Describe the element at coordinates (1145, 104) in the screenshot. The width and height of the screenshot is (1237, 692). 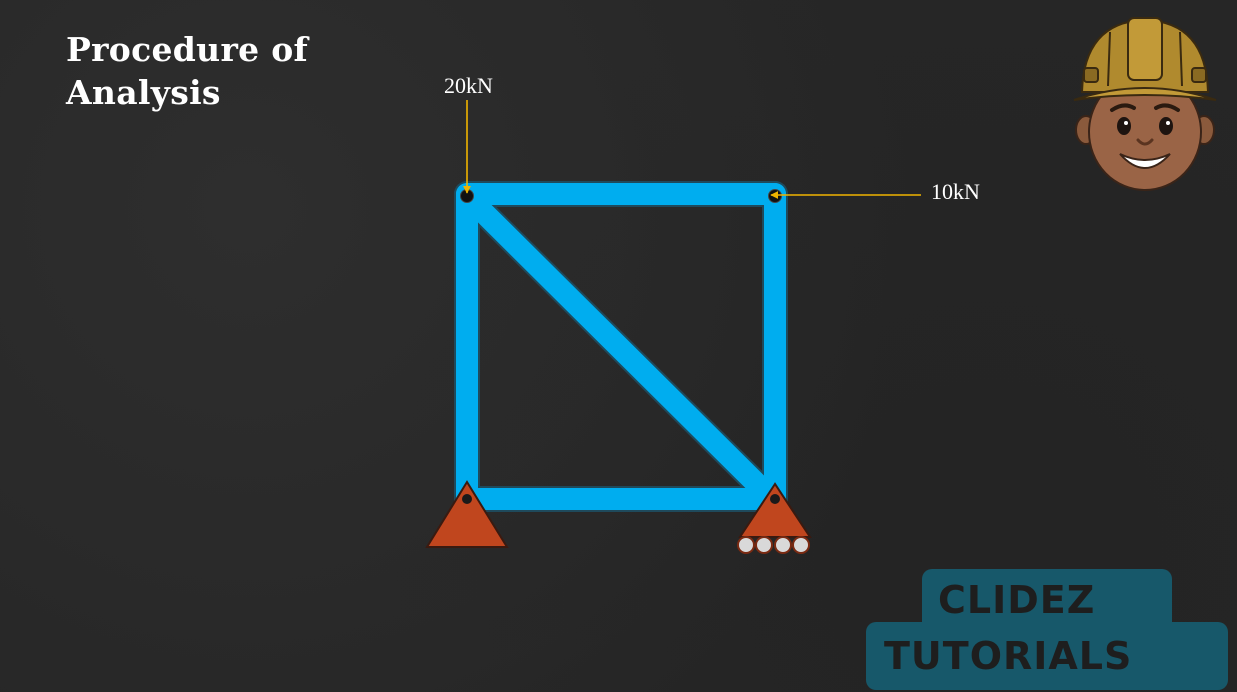
I see `engineer-hardhat-icon` at that location.